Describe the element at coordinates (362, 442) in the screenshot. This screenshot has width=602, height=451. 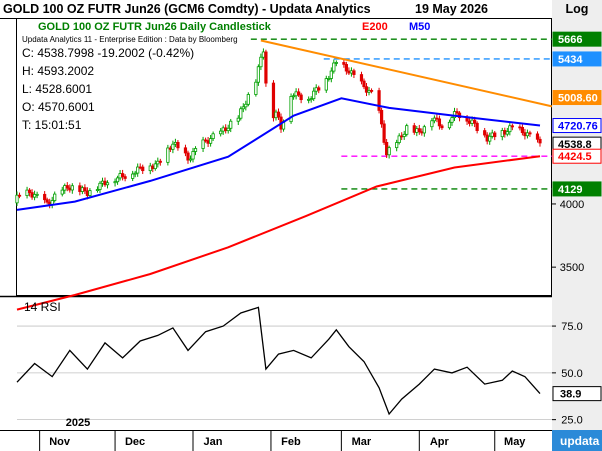
I see `month-label: Mar` at that location.